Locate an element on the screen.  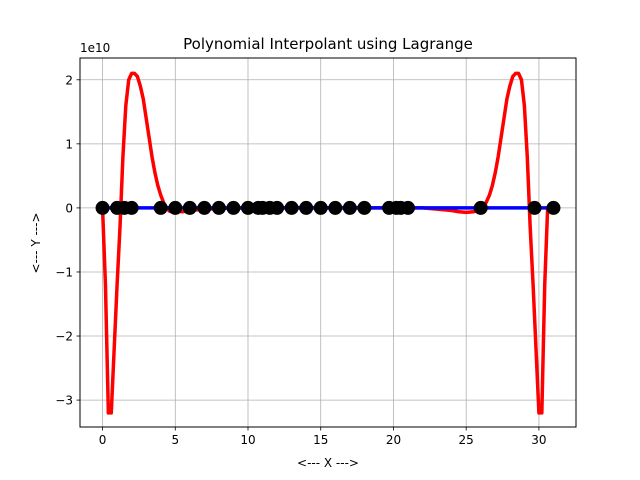
y-tick-label: −3 is located at coordinates (64, 401).